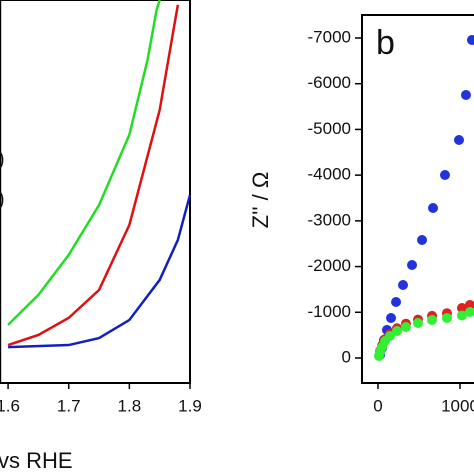  What do you see at coordinates (329, 219) in the screenshot?
I see `y-tick-label: -3000` at bounding box center [329, 219].